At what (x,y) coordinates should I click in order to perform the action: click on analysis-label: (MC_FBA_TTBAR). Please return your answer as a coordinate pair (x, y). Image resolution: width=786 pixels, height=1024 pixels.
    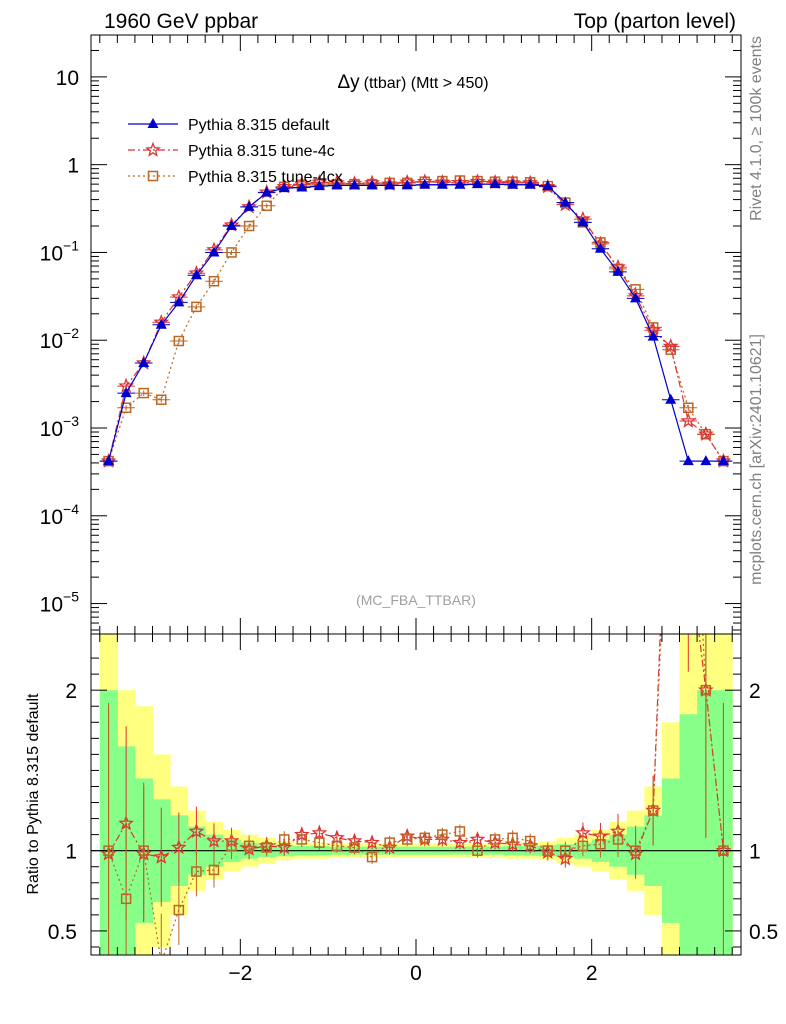
    Looking at the image, I should click on (416, 600).